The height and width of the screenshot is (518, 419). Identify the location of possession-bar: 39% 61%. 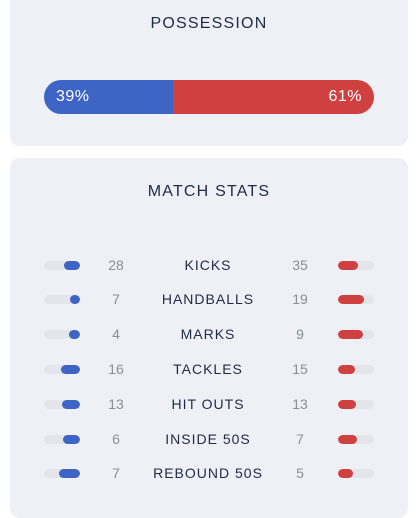
(209, 97).